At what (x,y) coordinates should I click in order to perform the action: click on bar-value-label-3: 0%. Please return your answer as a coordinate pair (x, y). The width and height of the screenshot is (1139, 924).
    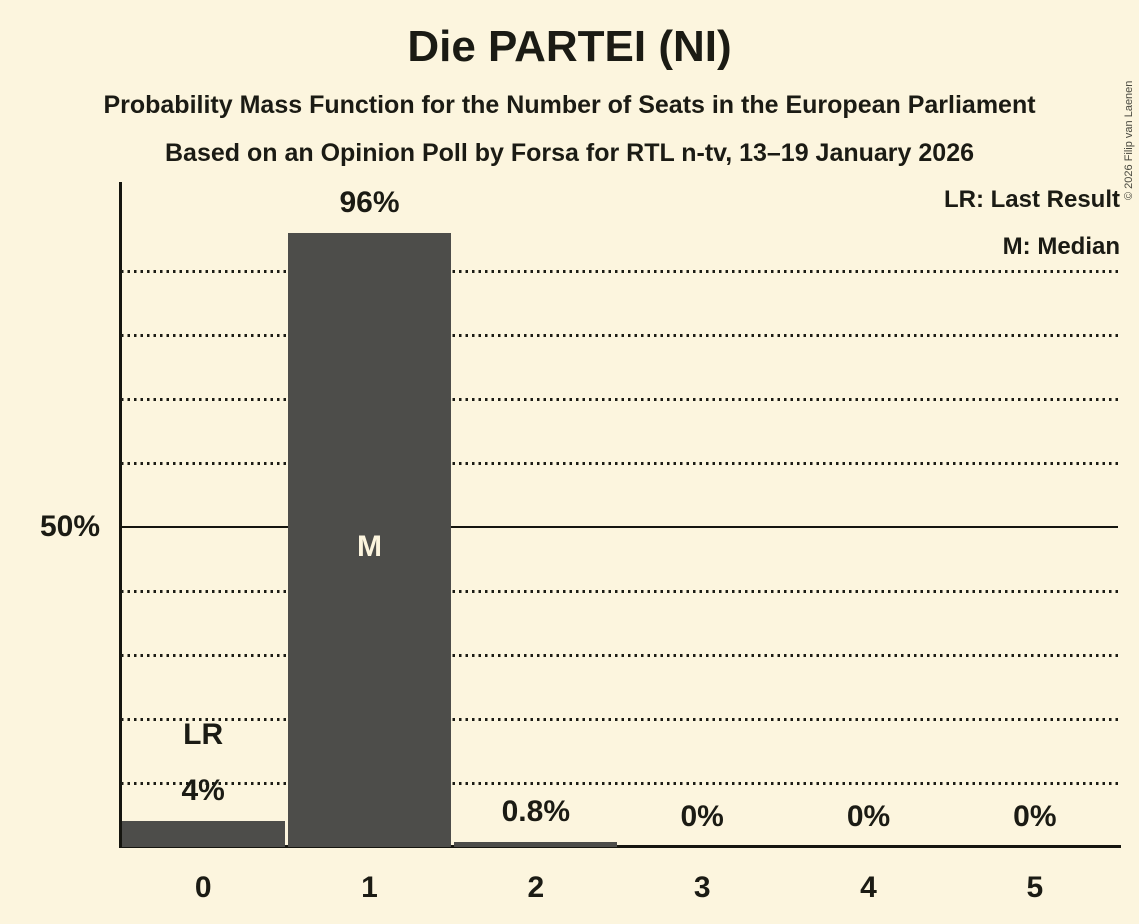
    Looking at the image, I should click on (702, 816).